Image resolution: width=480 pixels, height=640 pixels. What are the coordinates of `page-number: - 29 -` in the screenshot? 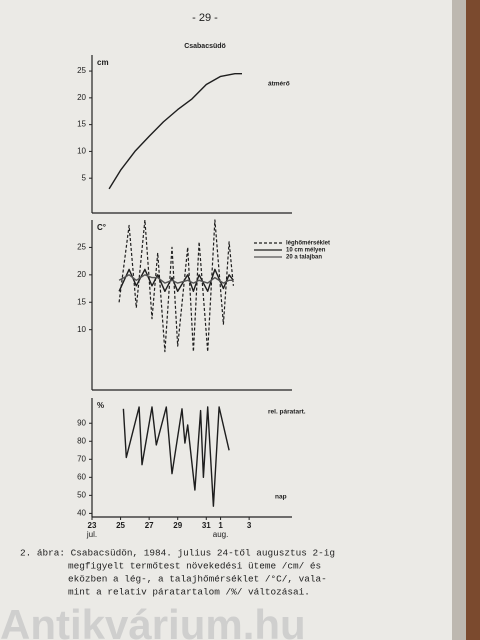 It's located at (205, 18).